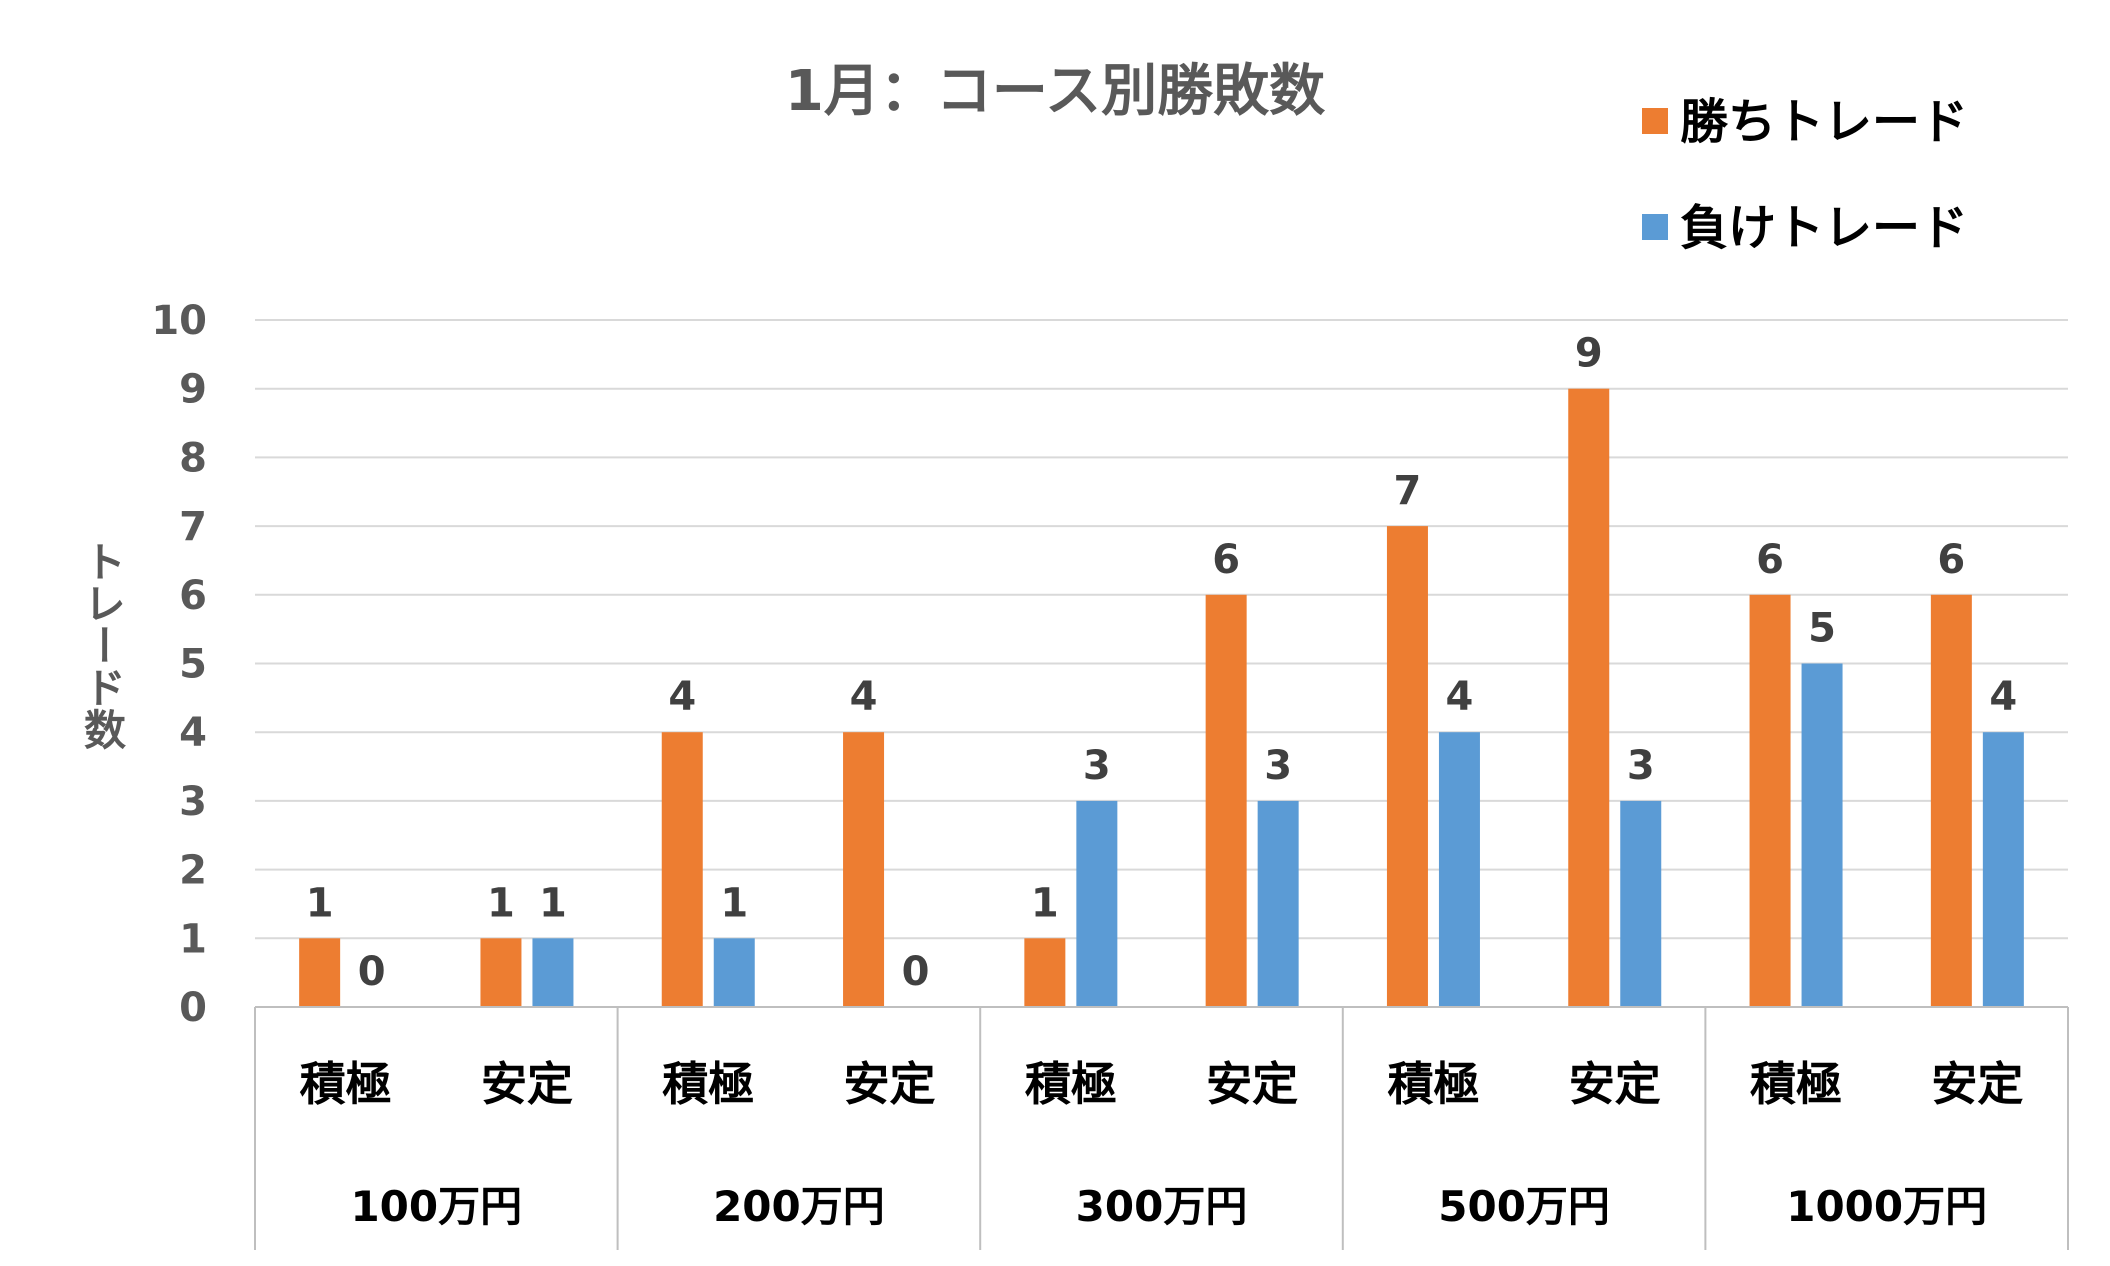  What do you see at coordinates (193, 1008) in the screenshot?
I see `y-tick-label: 0` at bounding box center [193, 1008].